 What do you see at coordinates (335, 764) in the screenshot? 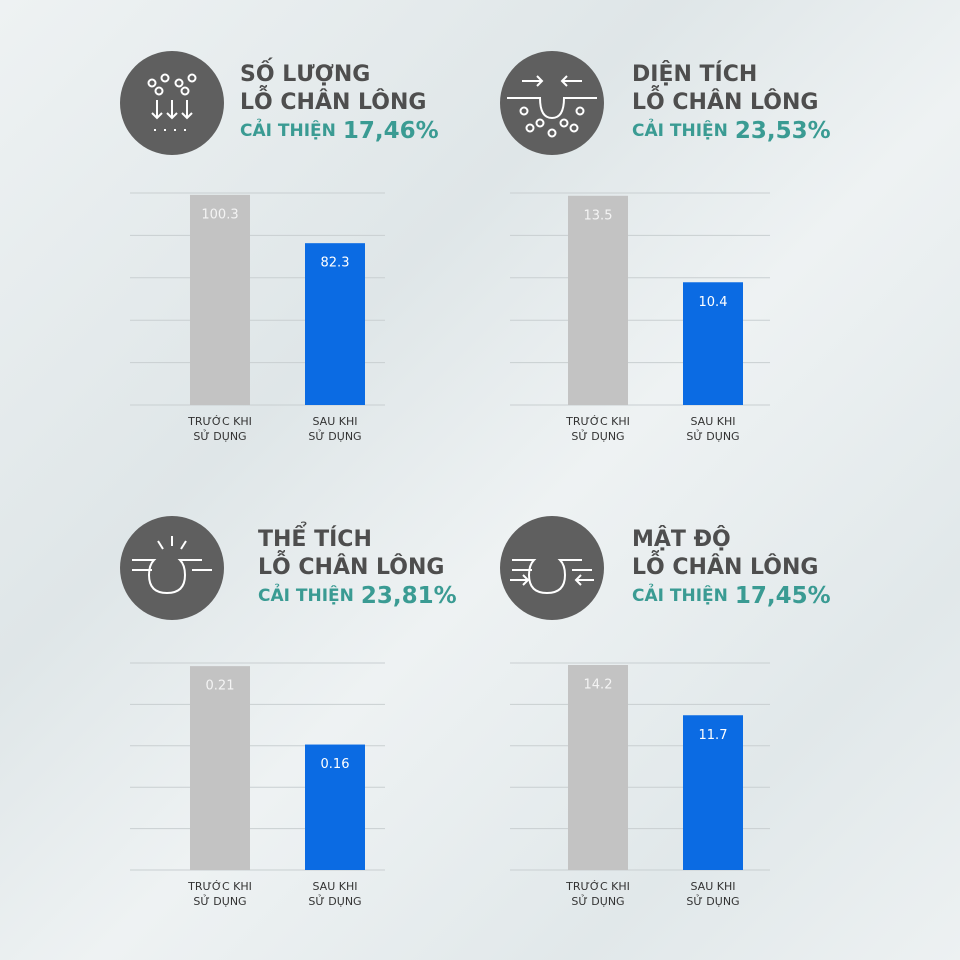
I see `value-label: 0.16` at bounding box center [335, 764].